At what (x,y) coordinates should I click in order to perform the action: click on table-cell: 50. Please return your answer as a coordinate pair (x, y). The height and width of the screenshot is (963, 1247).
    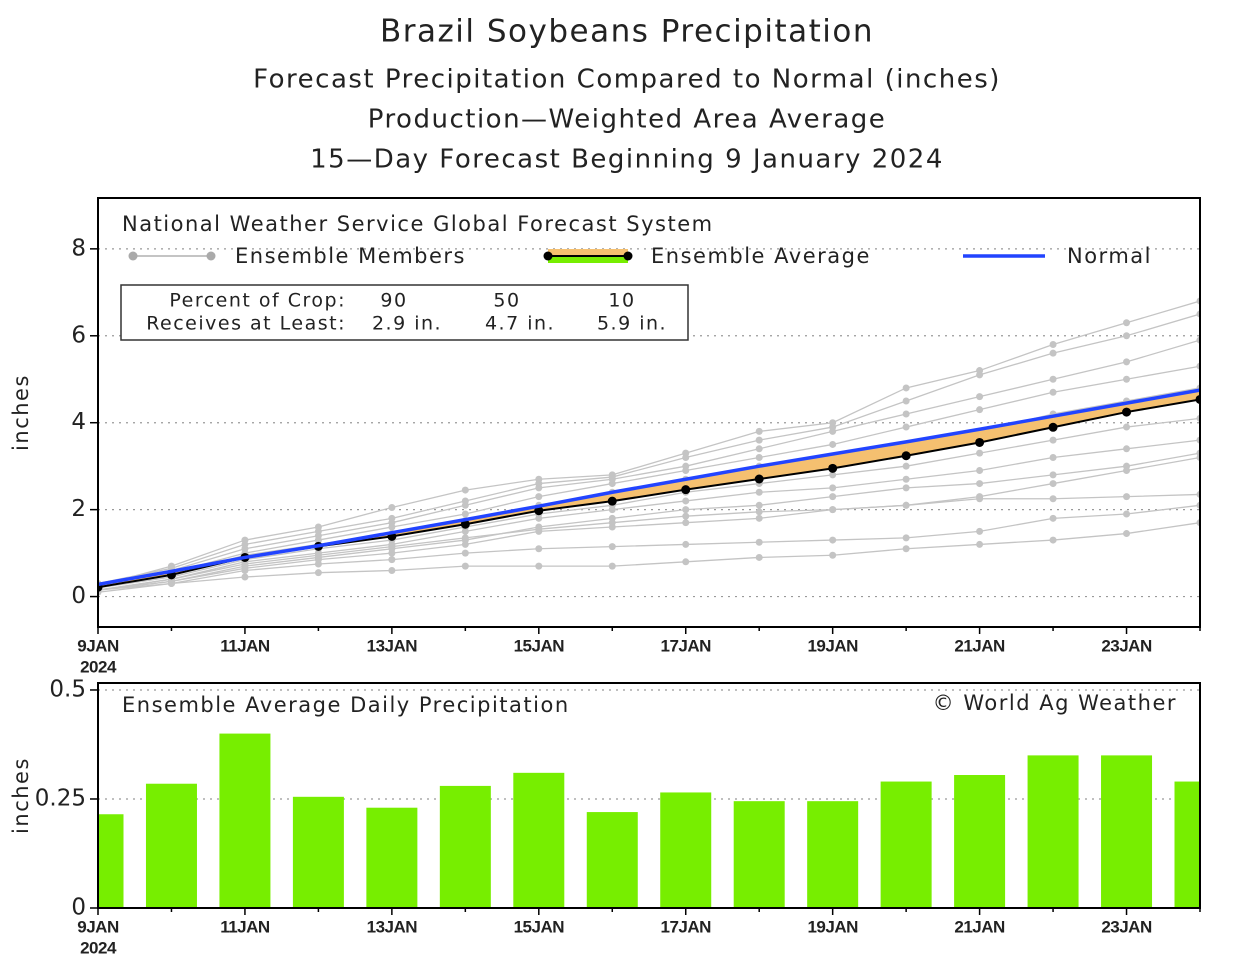
    Looking at the image, I should click on (506, 301).